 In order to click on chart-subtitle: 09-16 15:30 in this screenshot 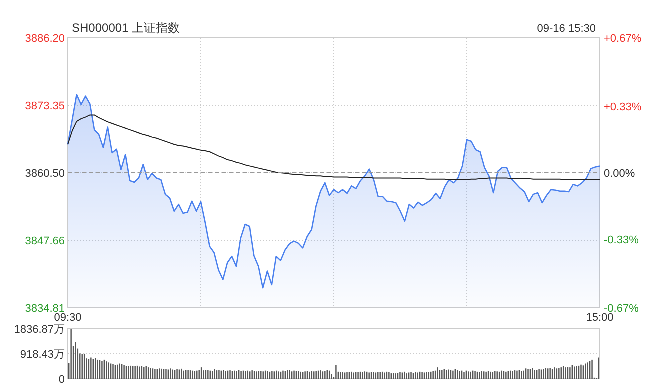, I will do `click(566, 29)`.